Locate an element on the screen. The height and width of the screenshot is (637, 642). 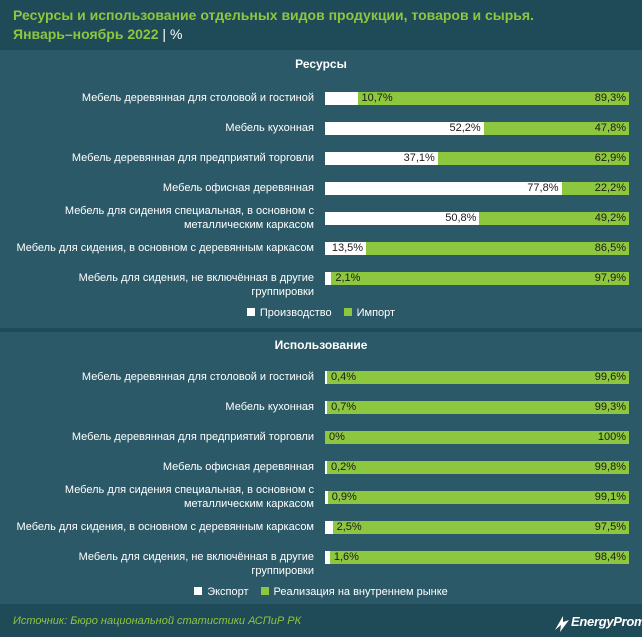
resources-value-label-second: 49,2% is located at coordinates (610, 218).